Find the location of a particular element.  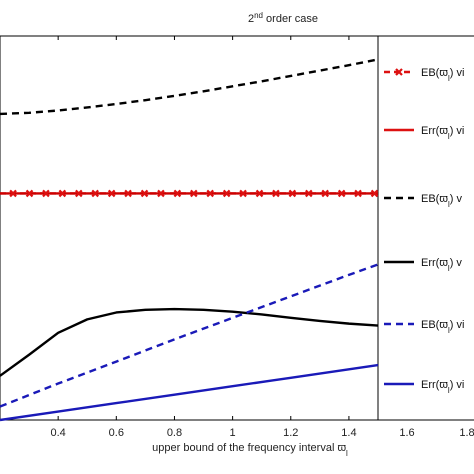

series-line-s6 is located at coordinates (189, 392).